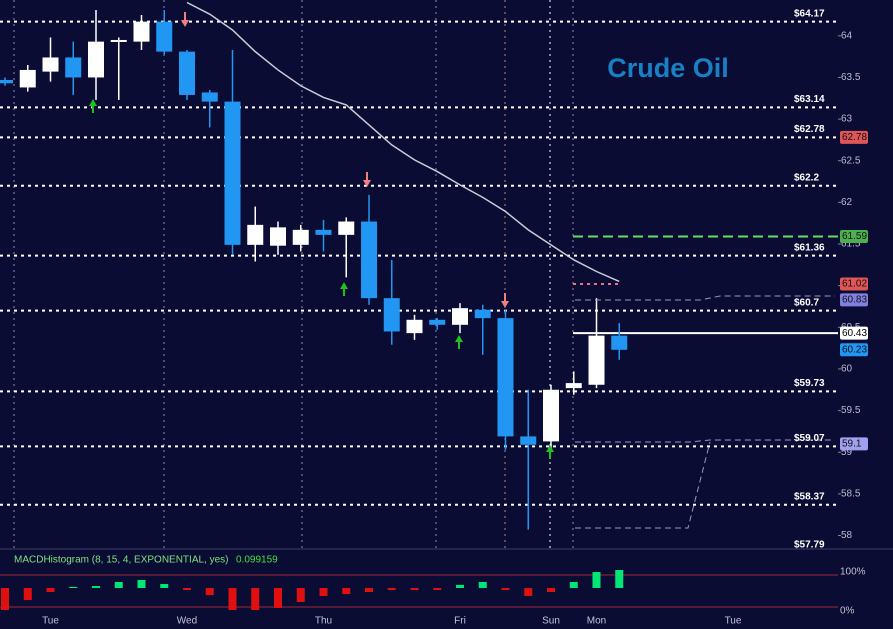 The height and width of the screenshot is (629, 893). Describe the element at coordinates (551, 621) in the screenshot. I see `x-tick-label: Sun` at that location.